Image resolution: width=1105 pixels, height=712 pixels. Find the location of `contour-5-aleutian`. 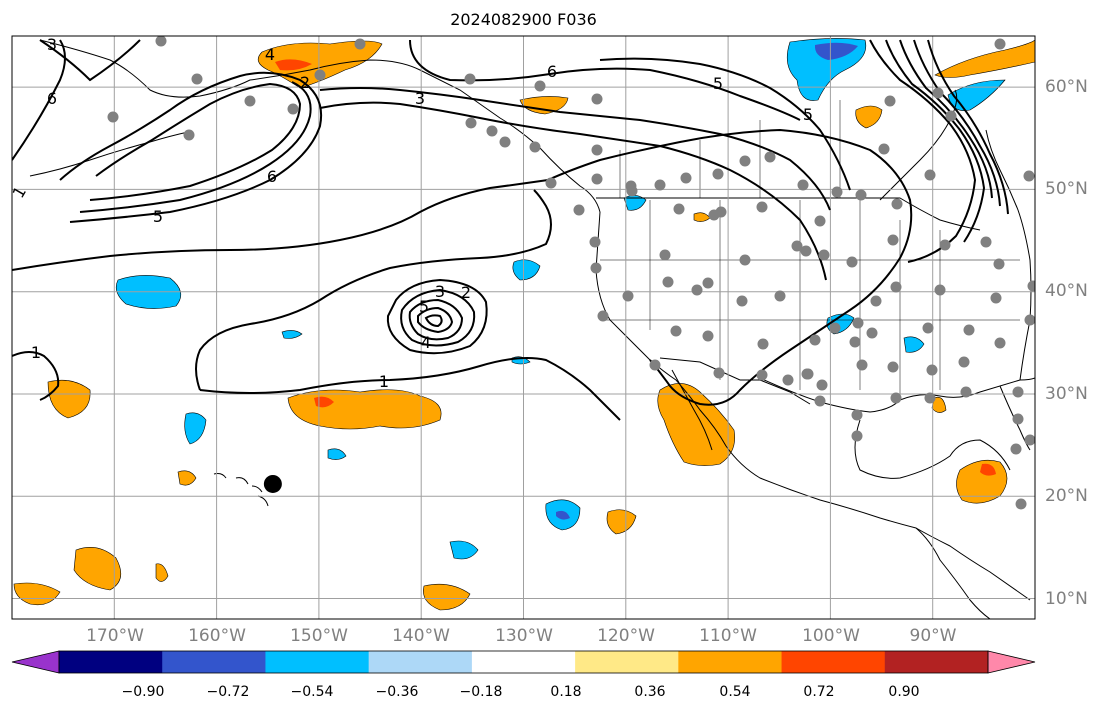

contour-5-aleutian is located at coordinates (190, 147).